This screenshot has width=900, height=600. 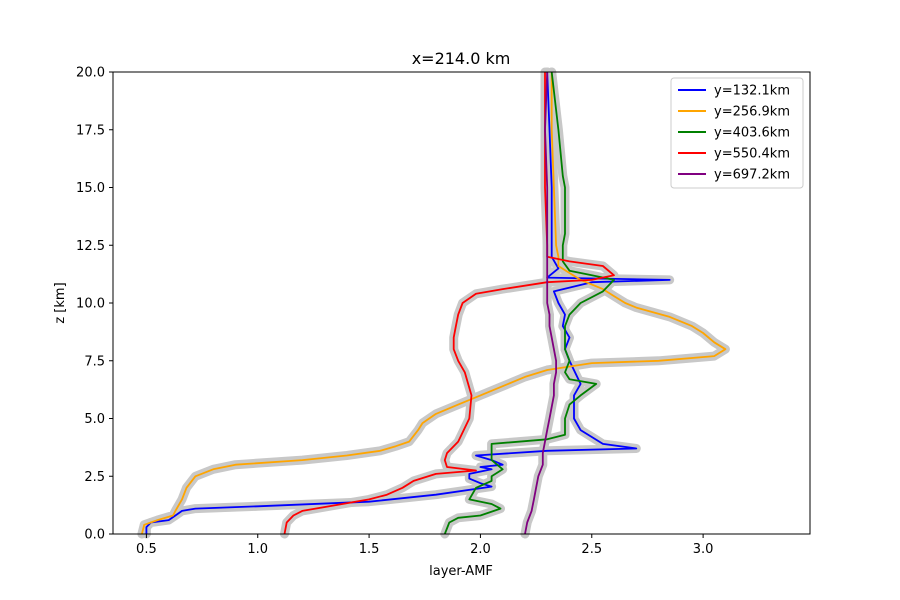 I want to click on y-tick-label: 15.0, so click(x=90, y=188).